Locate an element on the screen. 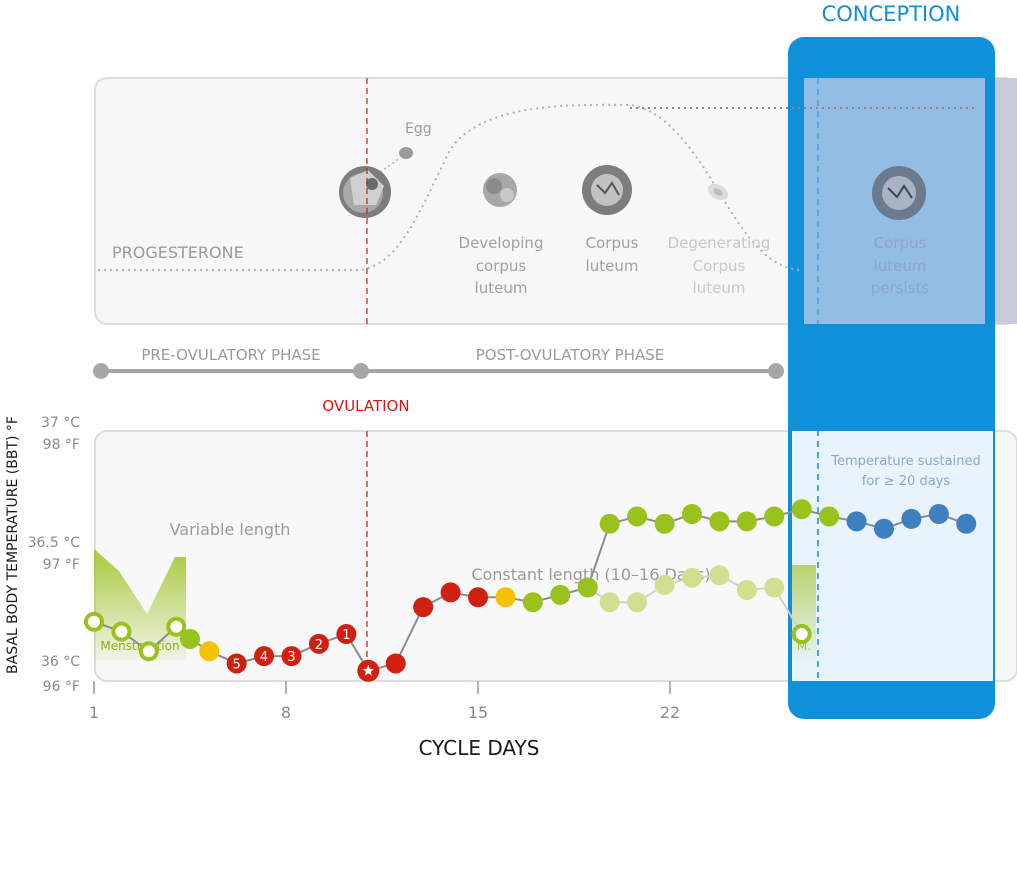  corpus-luteum-label-1: Corpus is located at coordinates (612, 243).